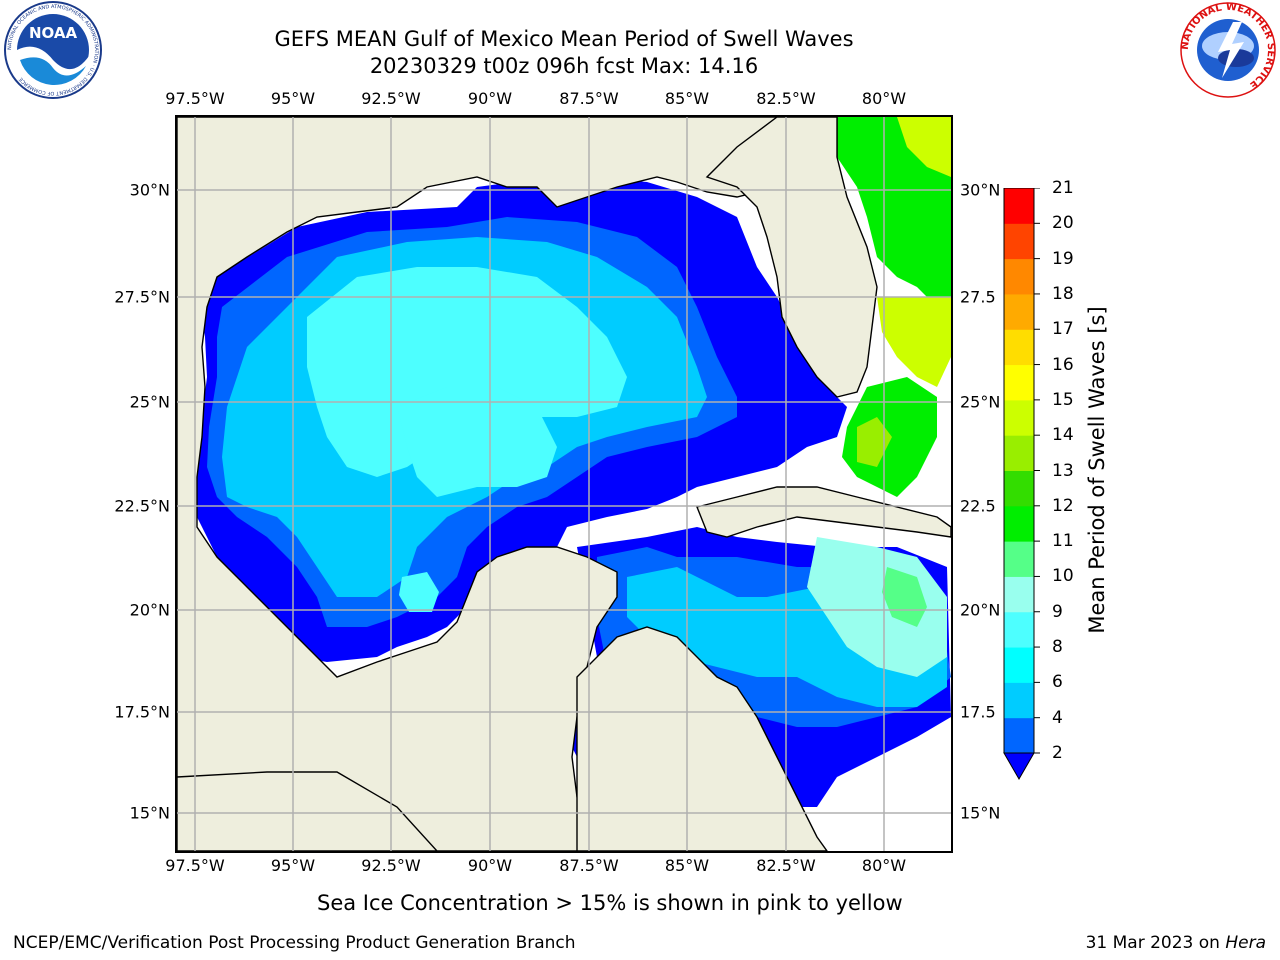  What do you see at coordinates (1057, 753) in the screenshot?
I see `colorbar-tick-label: 2` at bounding box center [1057, 753].